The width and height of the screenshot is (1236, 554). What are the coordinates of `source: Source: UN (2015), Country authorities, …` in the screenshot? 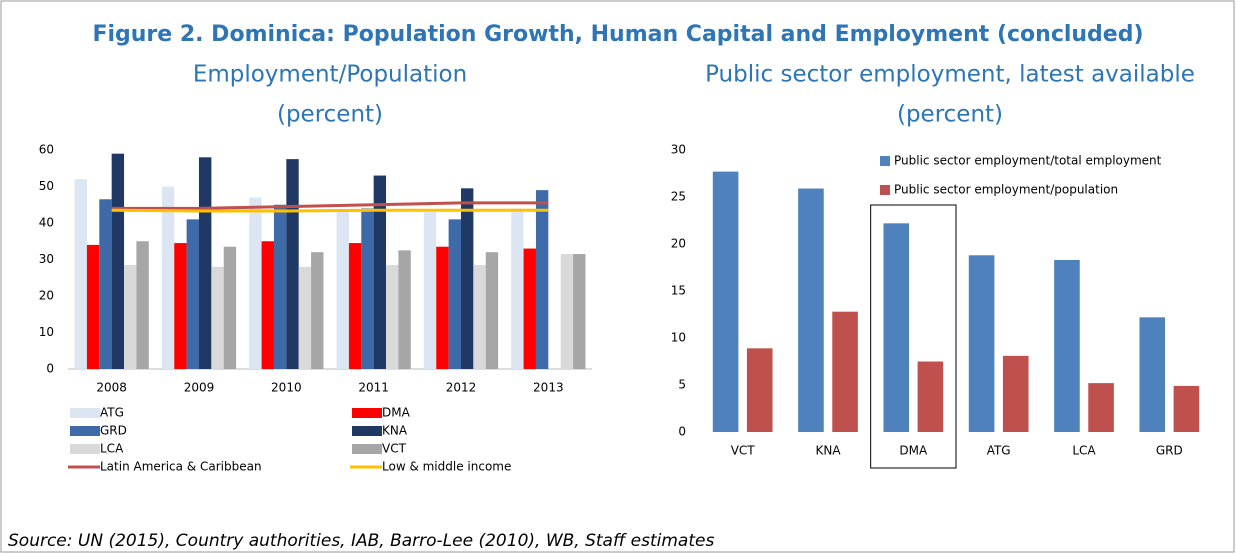 It's located at (361, 541).